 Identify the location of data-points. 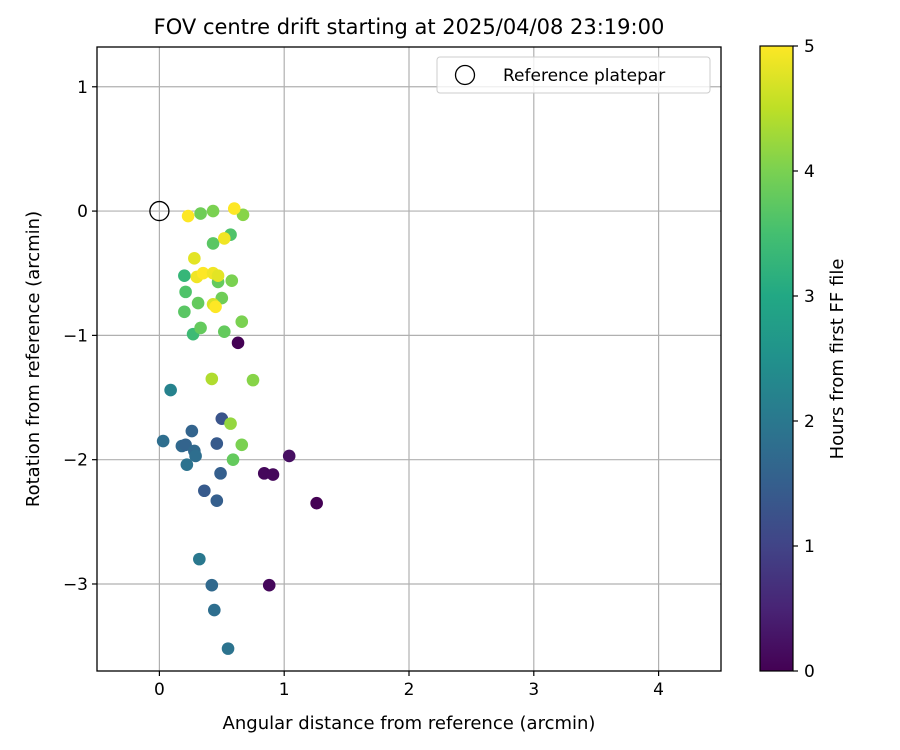
(239, 428).